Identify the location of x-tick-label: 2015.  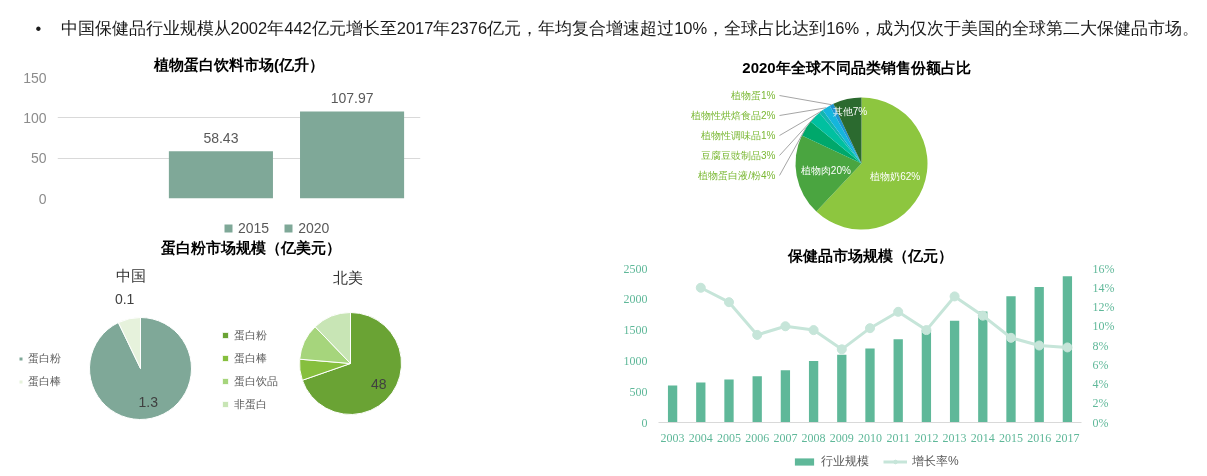
(1011, 437).